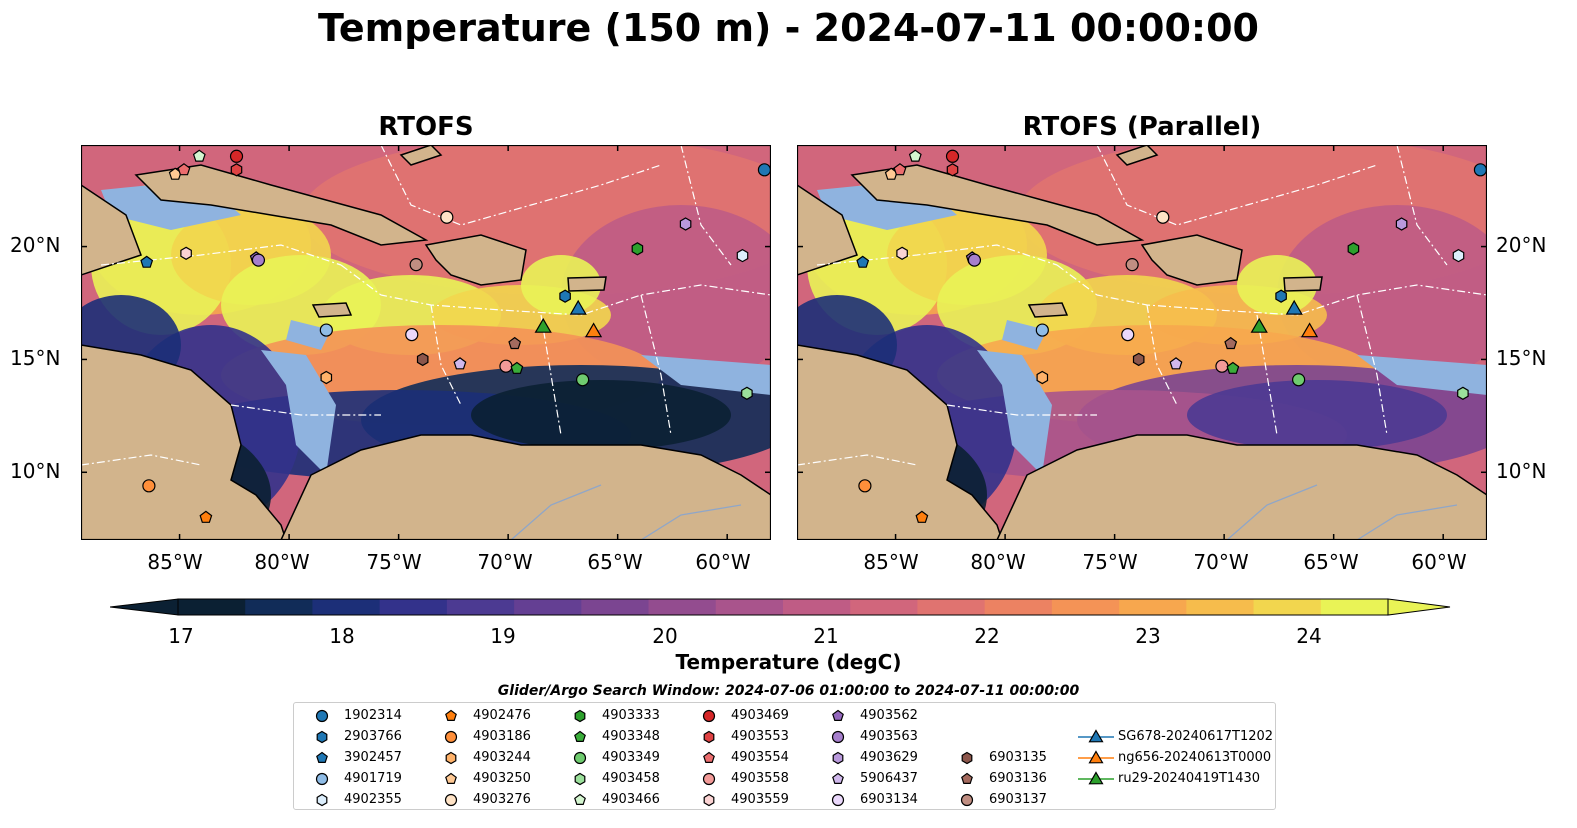  What do you see at coordinates (1018, 778) in the screenshot?
I see `legend-label: 6903136` at bounding box center [1018, 778].